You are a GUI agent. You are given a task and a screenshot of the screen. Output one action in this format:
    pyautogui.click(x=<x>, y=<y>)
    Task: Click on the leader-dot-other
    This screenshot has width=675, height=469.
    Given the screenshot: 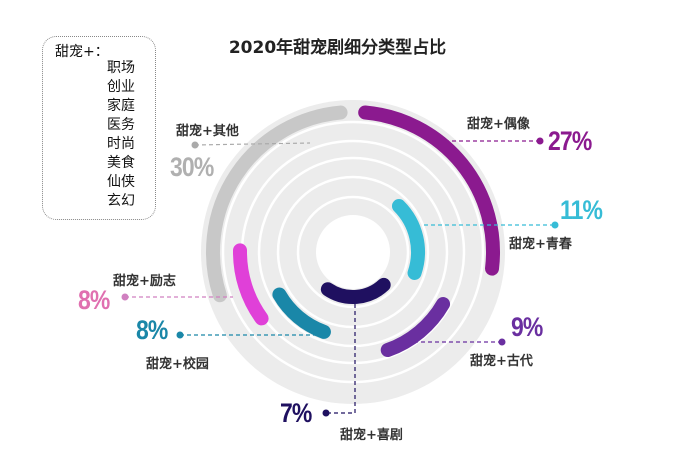 What is the action you would take?
    pyautogui.click(x=195, y=145)
    